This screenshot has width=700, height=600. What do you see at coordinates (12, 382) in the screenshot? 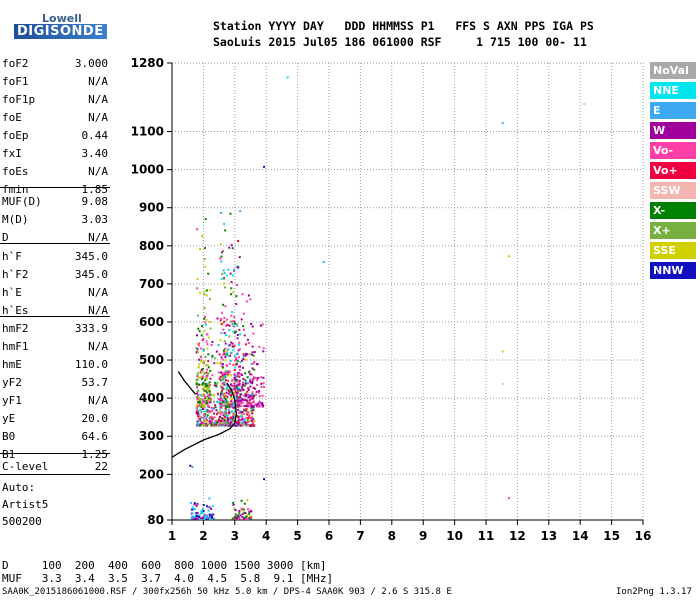
I see `param-name: yF2` at bounding box center [12, 382].